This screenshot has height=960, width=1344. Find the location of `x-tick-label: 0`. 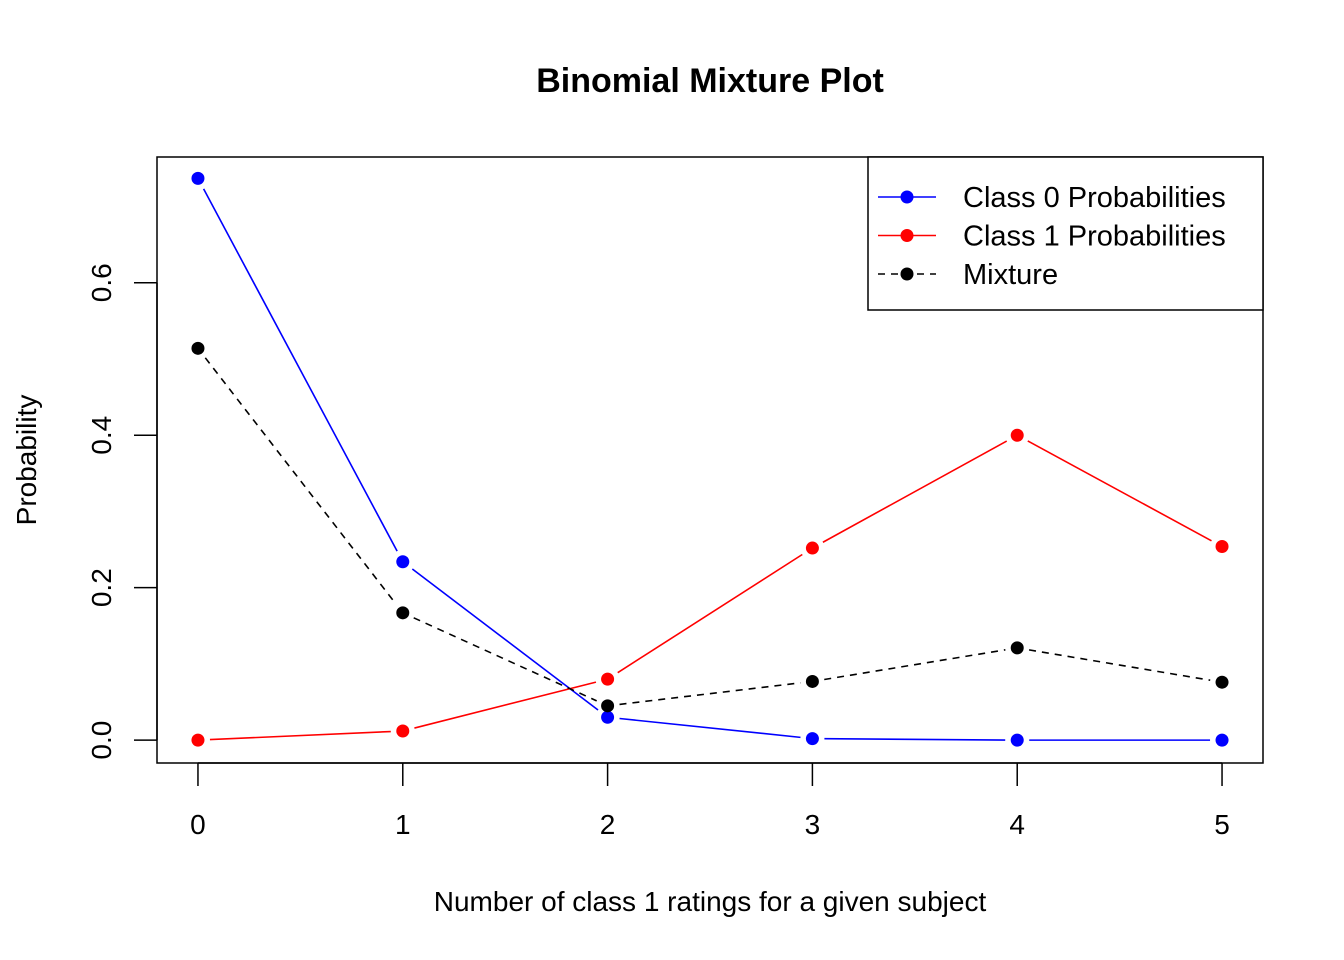

x-tick-label: 0 is located at coordinates (198, 824).